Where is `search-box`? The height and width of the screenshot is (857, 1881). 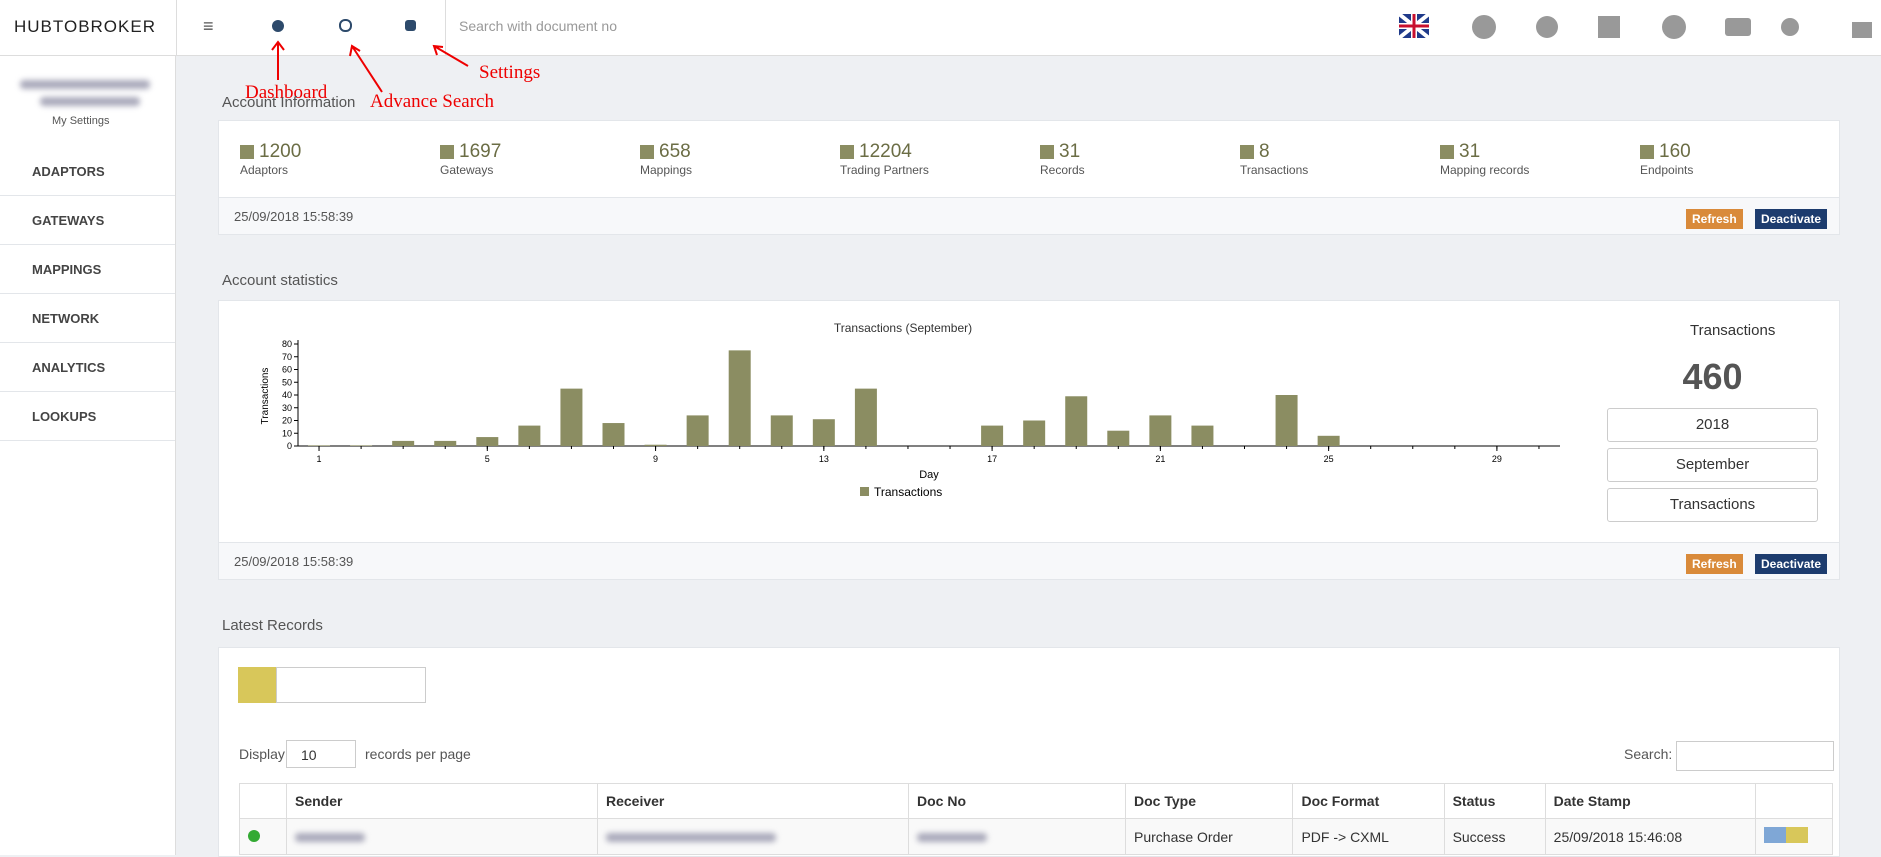
search-box is located at coordinates (1755, 756).